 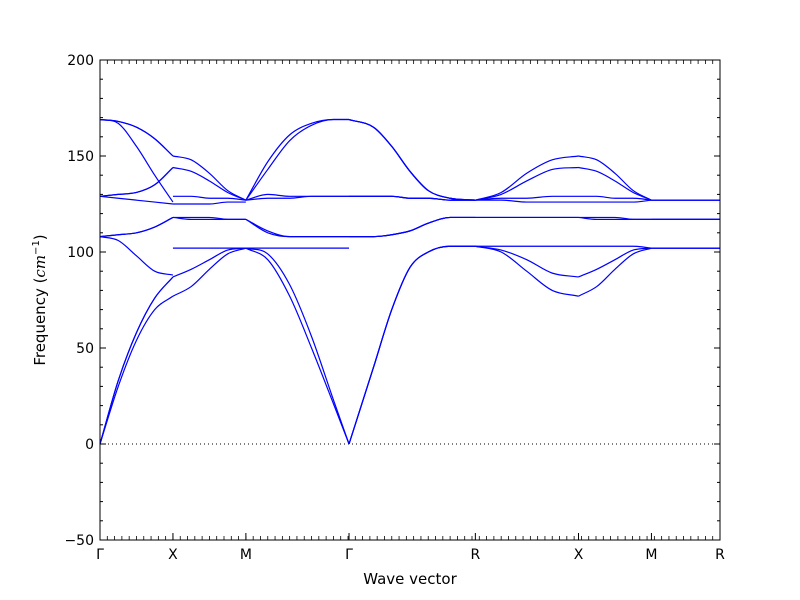 I want to click on band-line-seg2-b7, so click(x=297, y=159).